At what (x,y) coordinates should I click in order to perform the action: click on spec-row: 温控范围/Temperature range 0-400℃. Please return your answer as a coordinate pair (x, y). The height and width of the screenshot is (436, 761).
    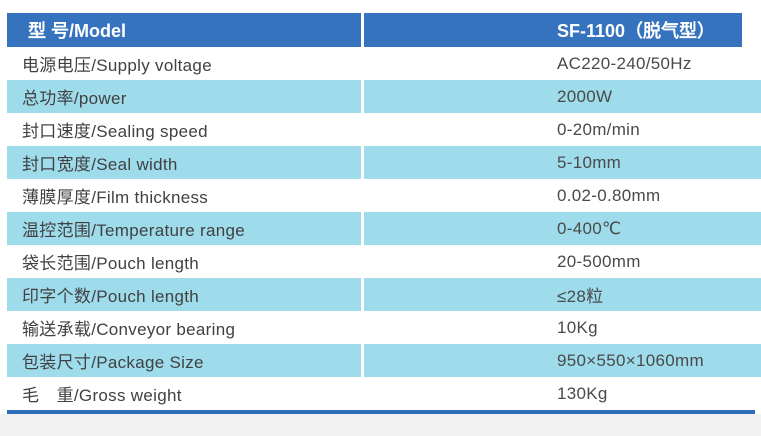
    Looking at the image, I should click on (384, 228).